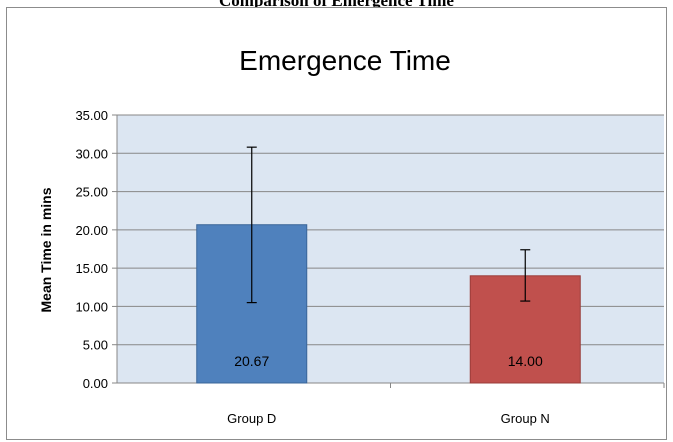 The image size is (673, 442). I want to click on chart-title: Emergence Time, so click(345, 60).